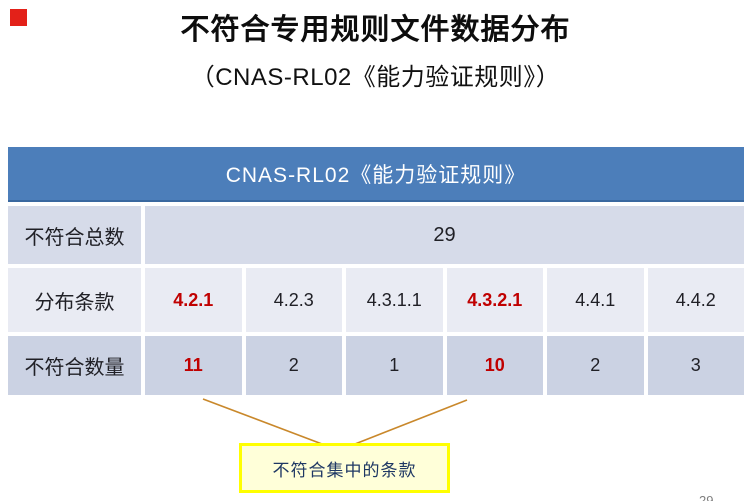  I want to click on slide-title: 不符合专用规则文件数据分布, so click(375, 30).